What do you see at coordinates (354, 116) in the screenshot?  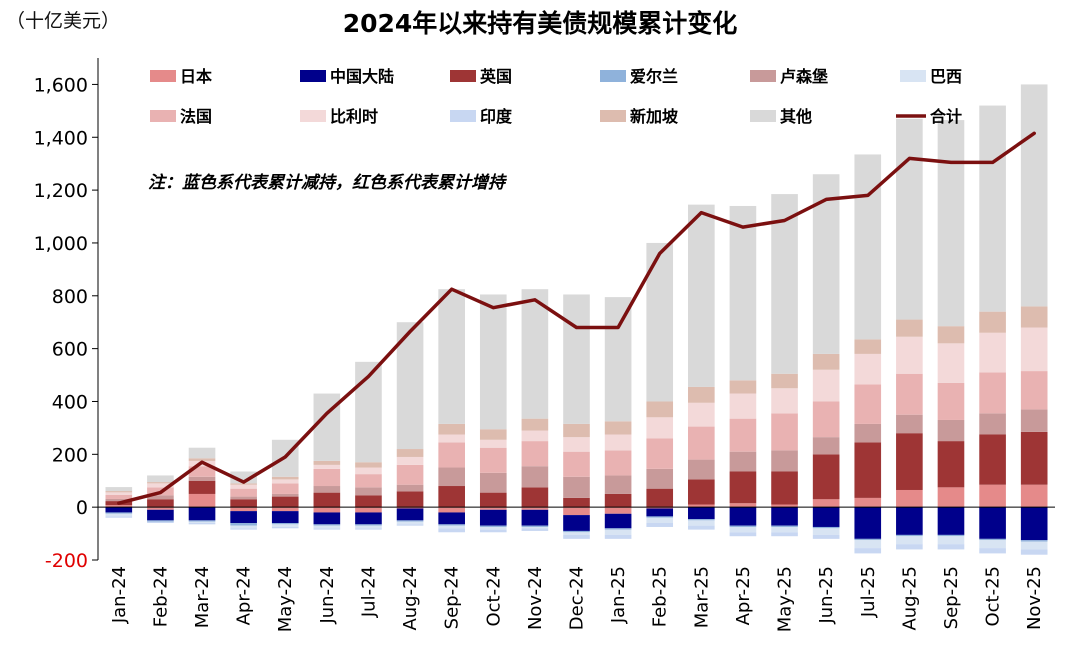 I see `legend-label: 比利时` at bounding box center [354, 116].